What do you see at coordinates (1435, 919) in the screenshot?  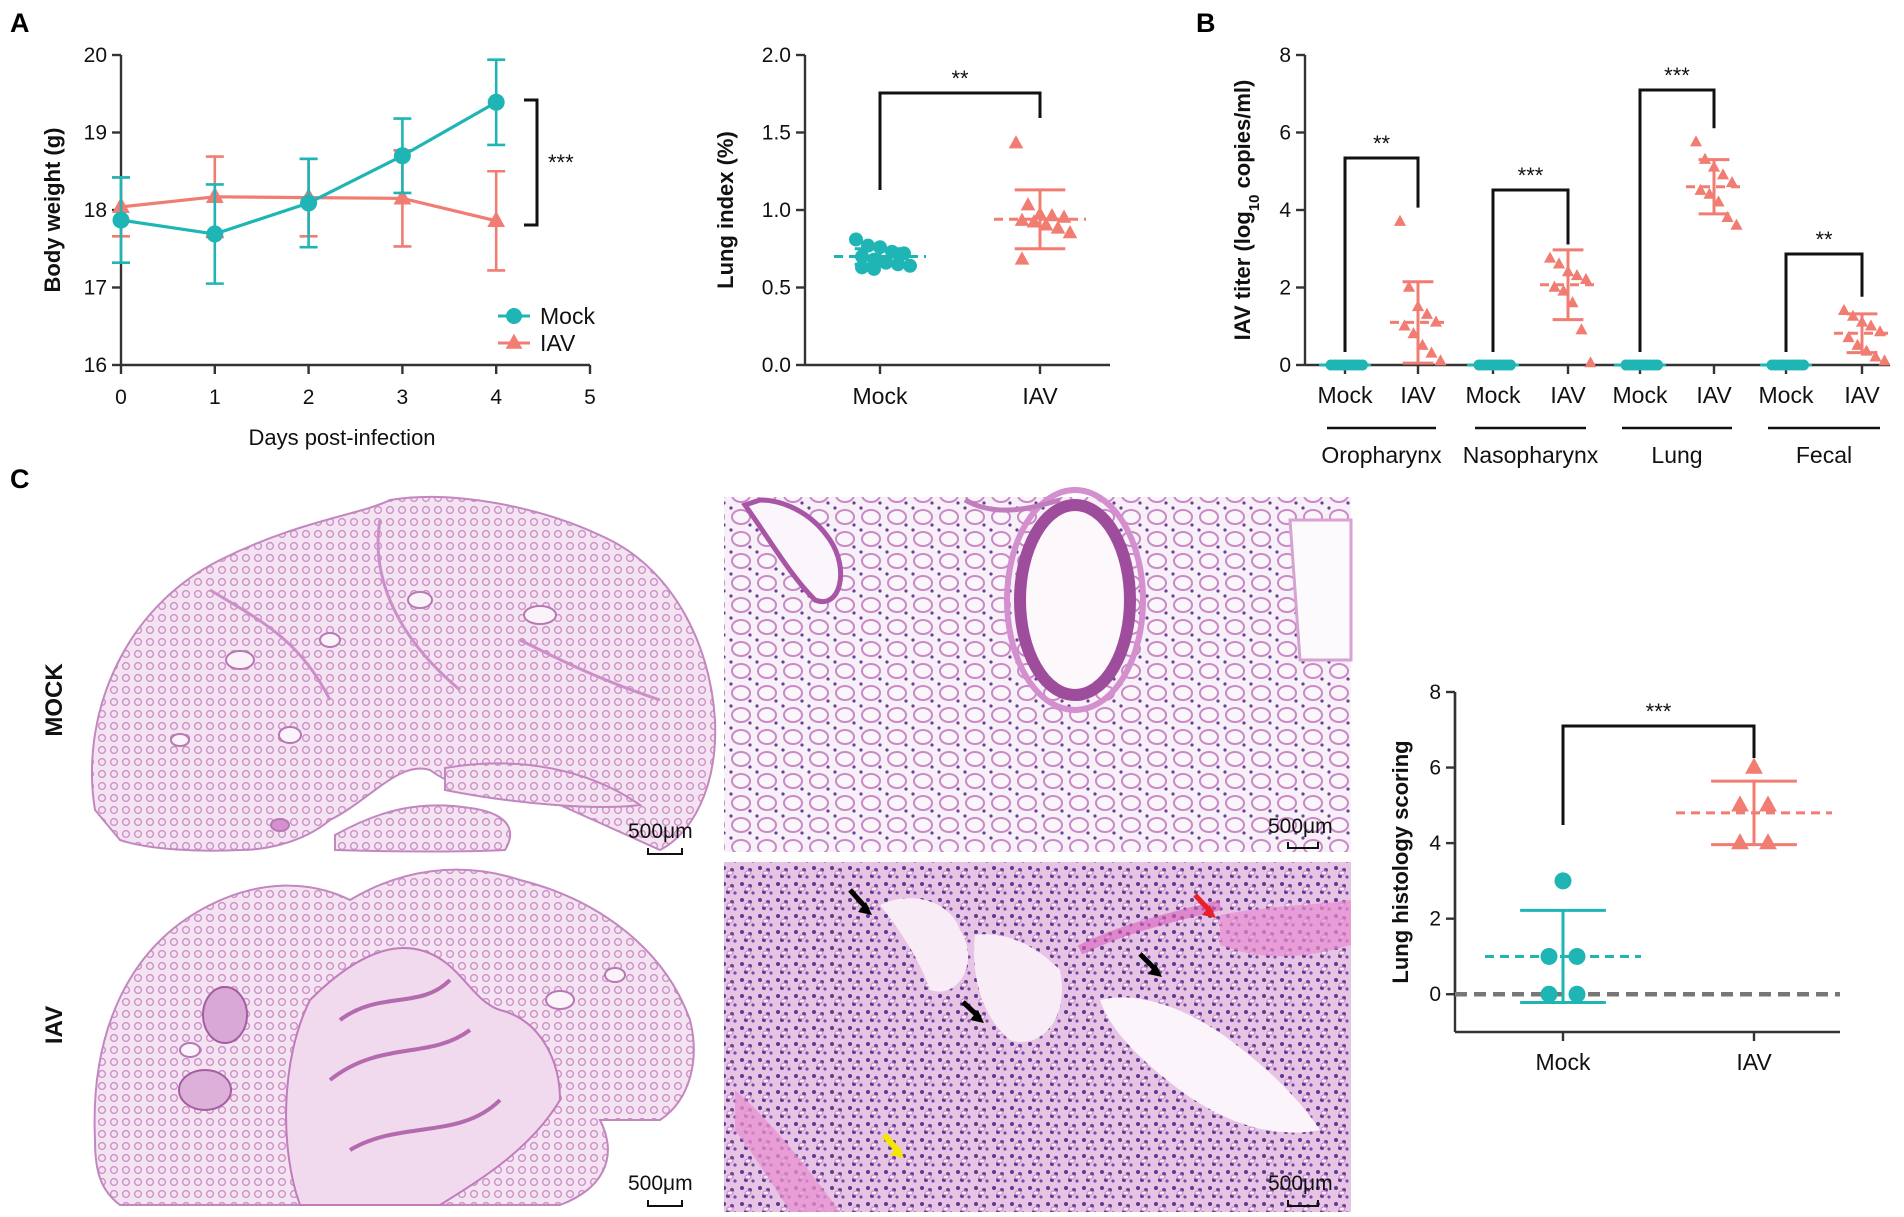 I see `histology-y-tick-label: 2` at bounding box center [1435, 919].